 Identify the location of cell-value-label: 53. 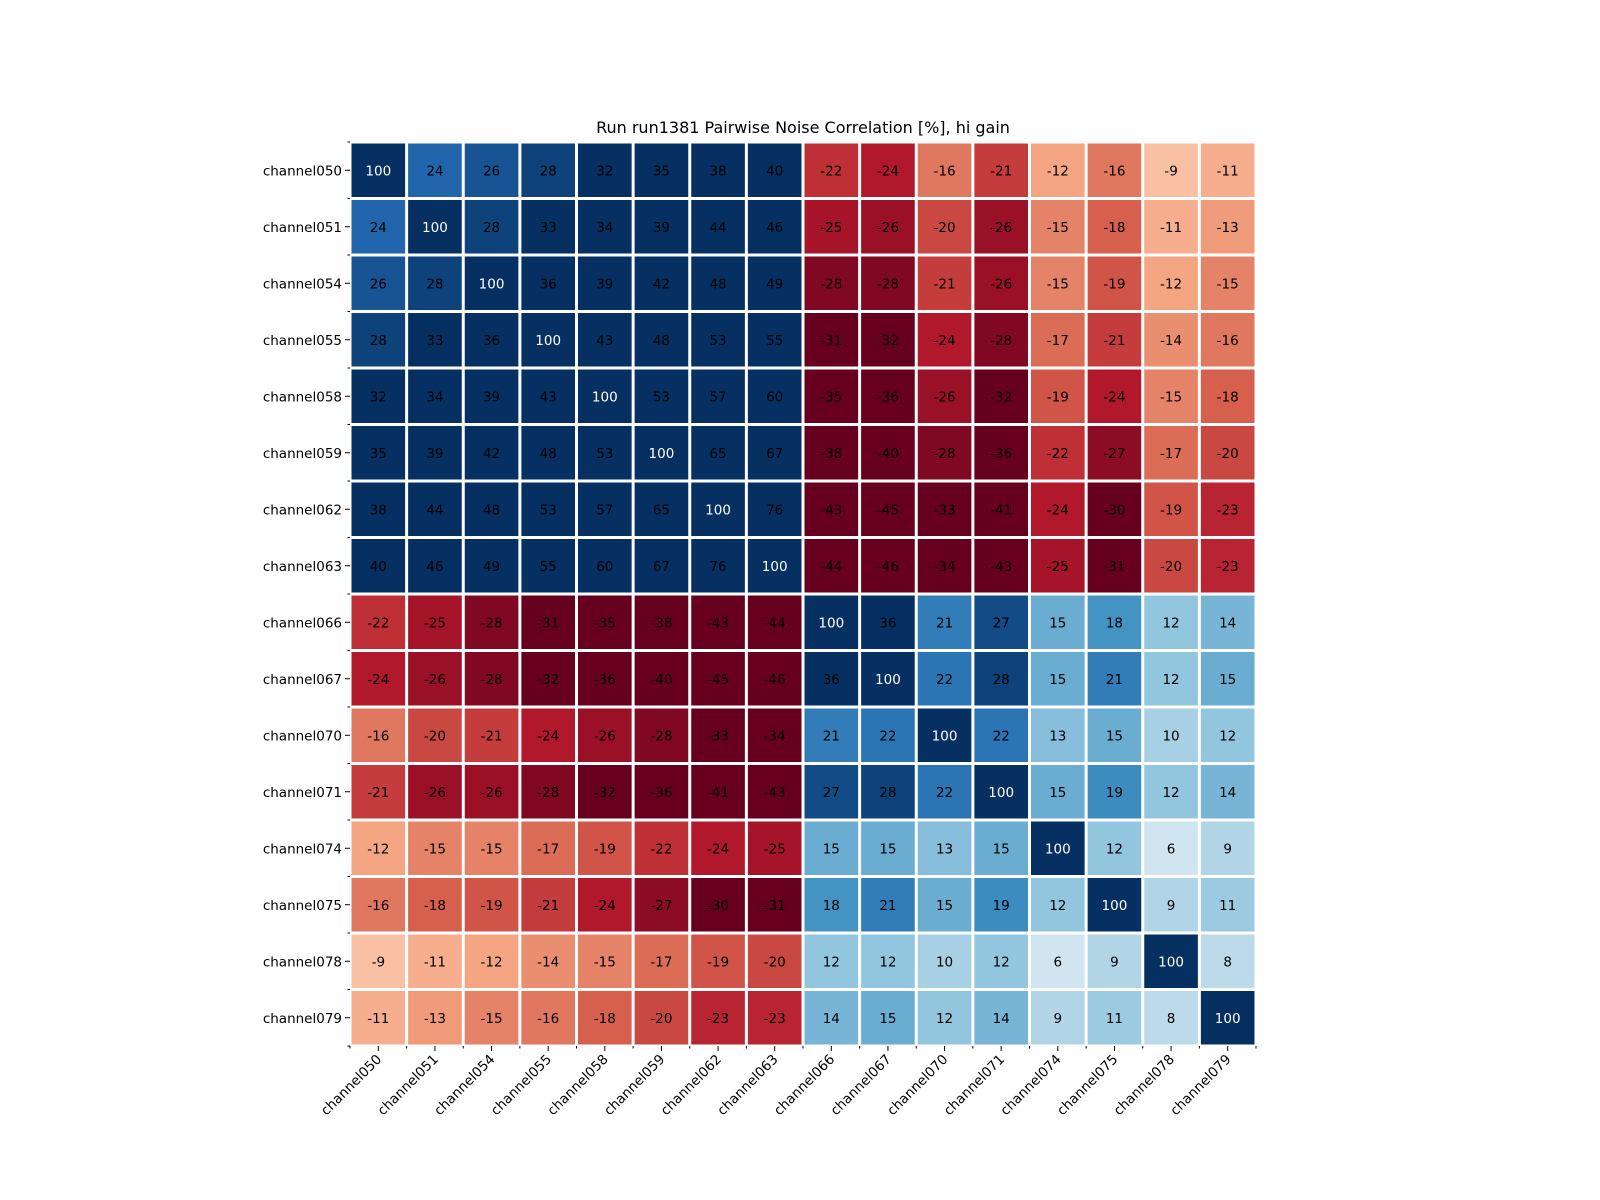
(604, 454).